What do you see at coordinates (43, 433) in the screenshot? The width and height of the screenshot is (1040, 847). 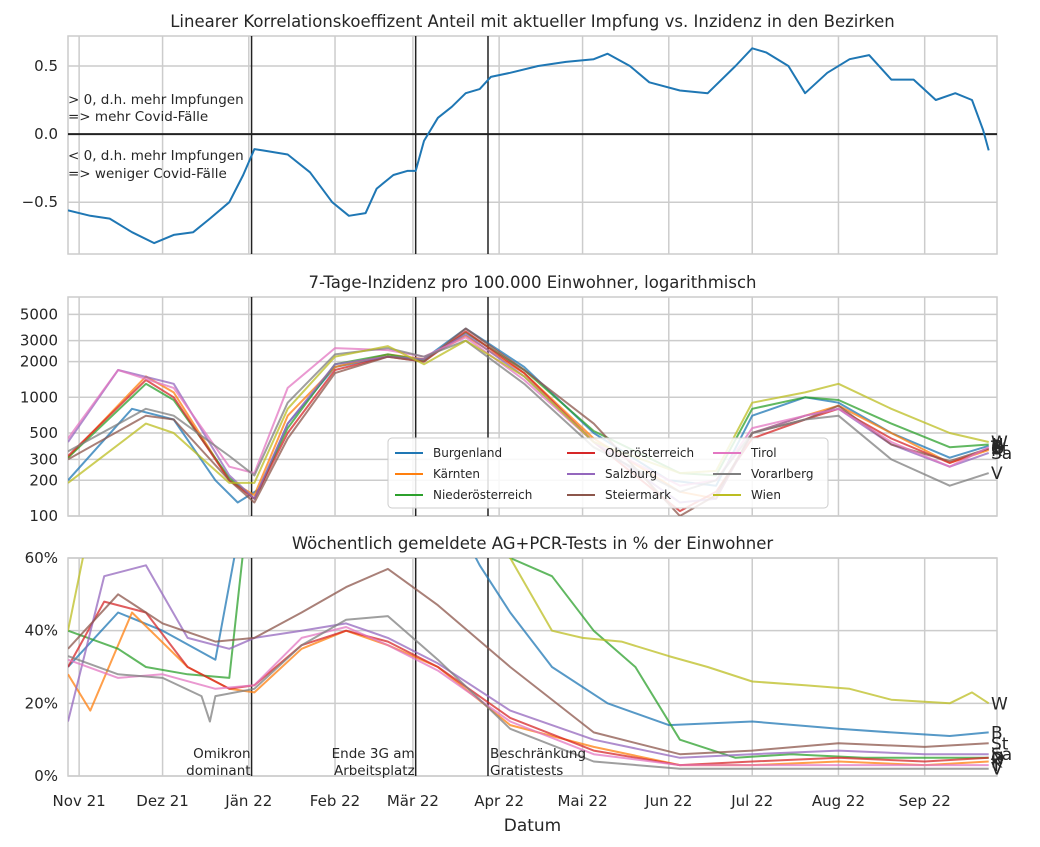 I see `y-tick-label: 500` at bounding box center [43, 433].